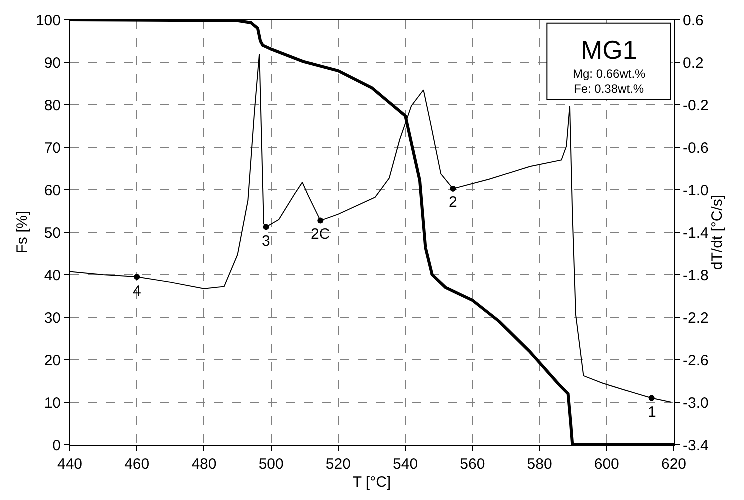 The image size is (744, 500). Describe the element at coordinates (696, 275) in the screenshot. I see `y2-tick-label: -1.8` at that location.